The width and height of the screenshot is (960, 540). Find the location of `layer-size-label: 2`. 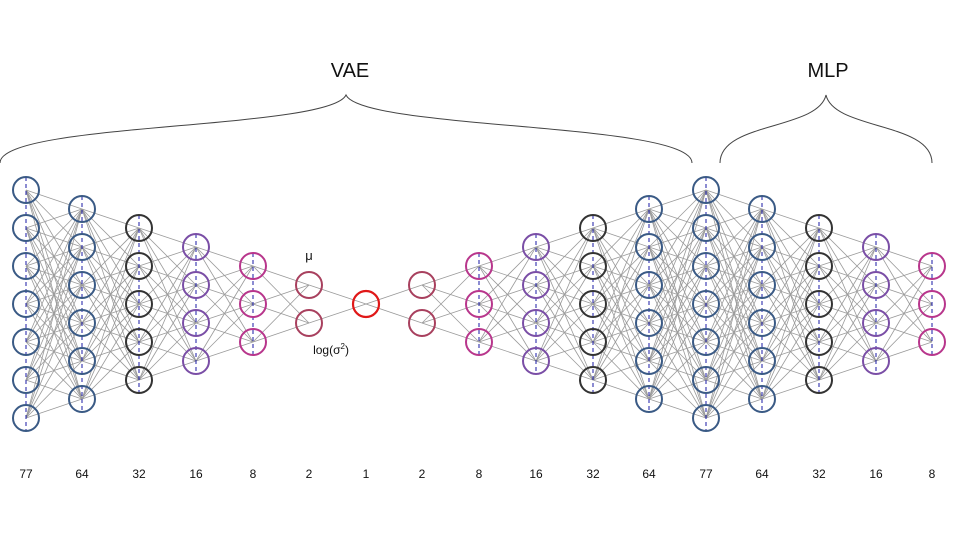

layer-size-label: 2 is located at coordinates (422, 474).